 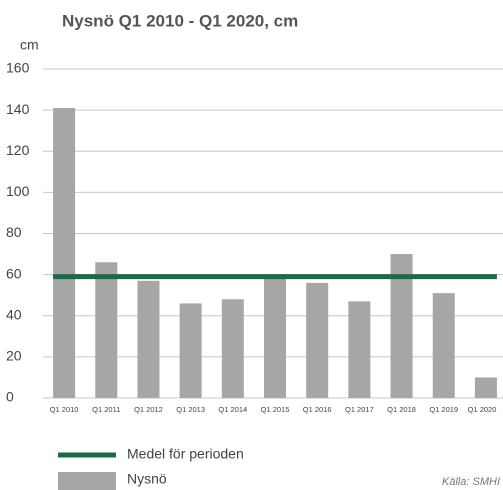 What do you see at coordinates (317, 409) in the screenshot?
I see `x-tick-label: Q1 2016` at bounding box center [317, 409].